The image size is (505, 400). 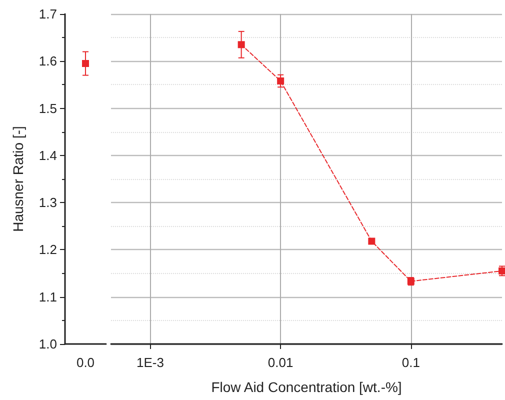 I want to click on x-tick-label: 0.0, so click(x=85, y=362).